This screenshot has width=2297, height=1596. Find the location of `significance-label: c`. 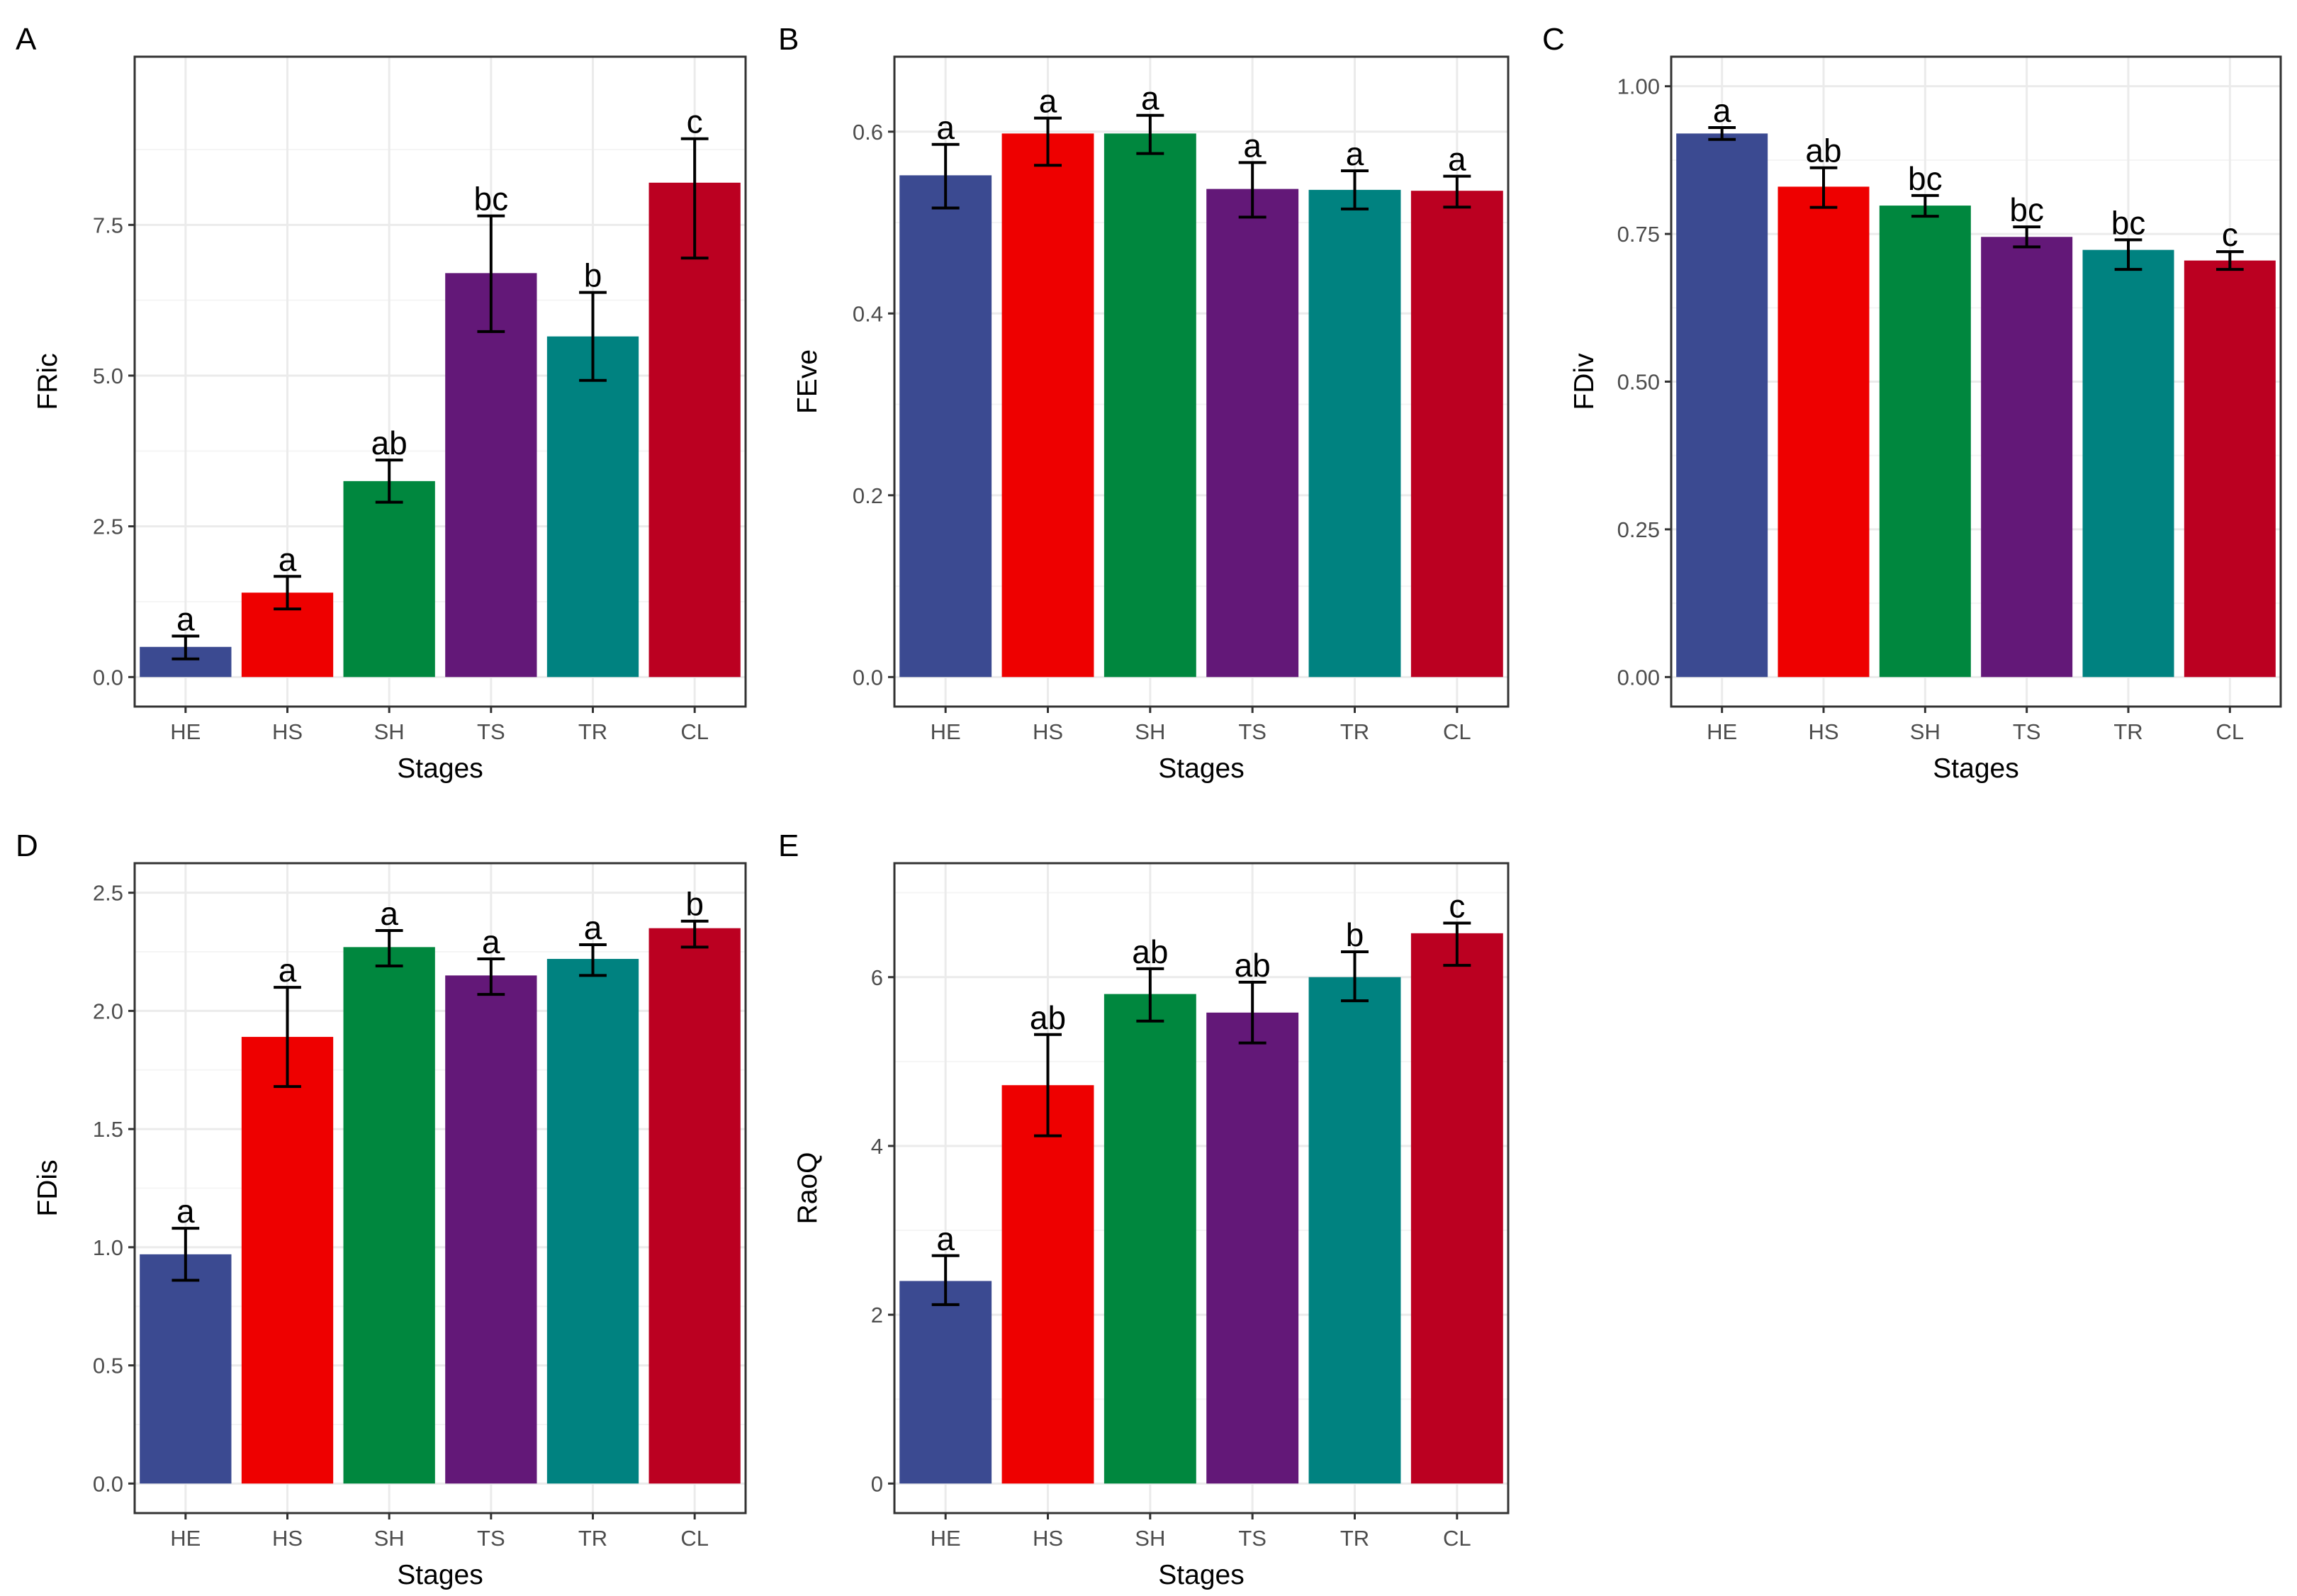

significance-label: c is located at coordinates (695, 121).